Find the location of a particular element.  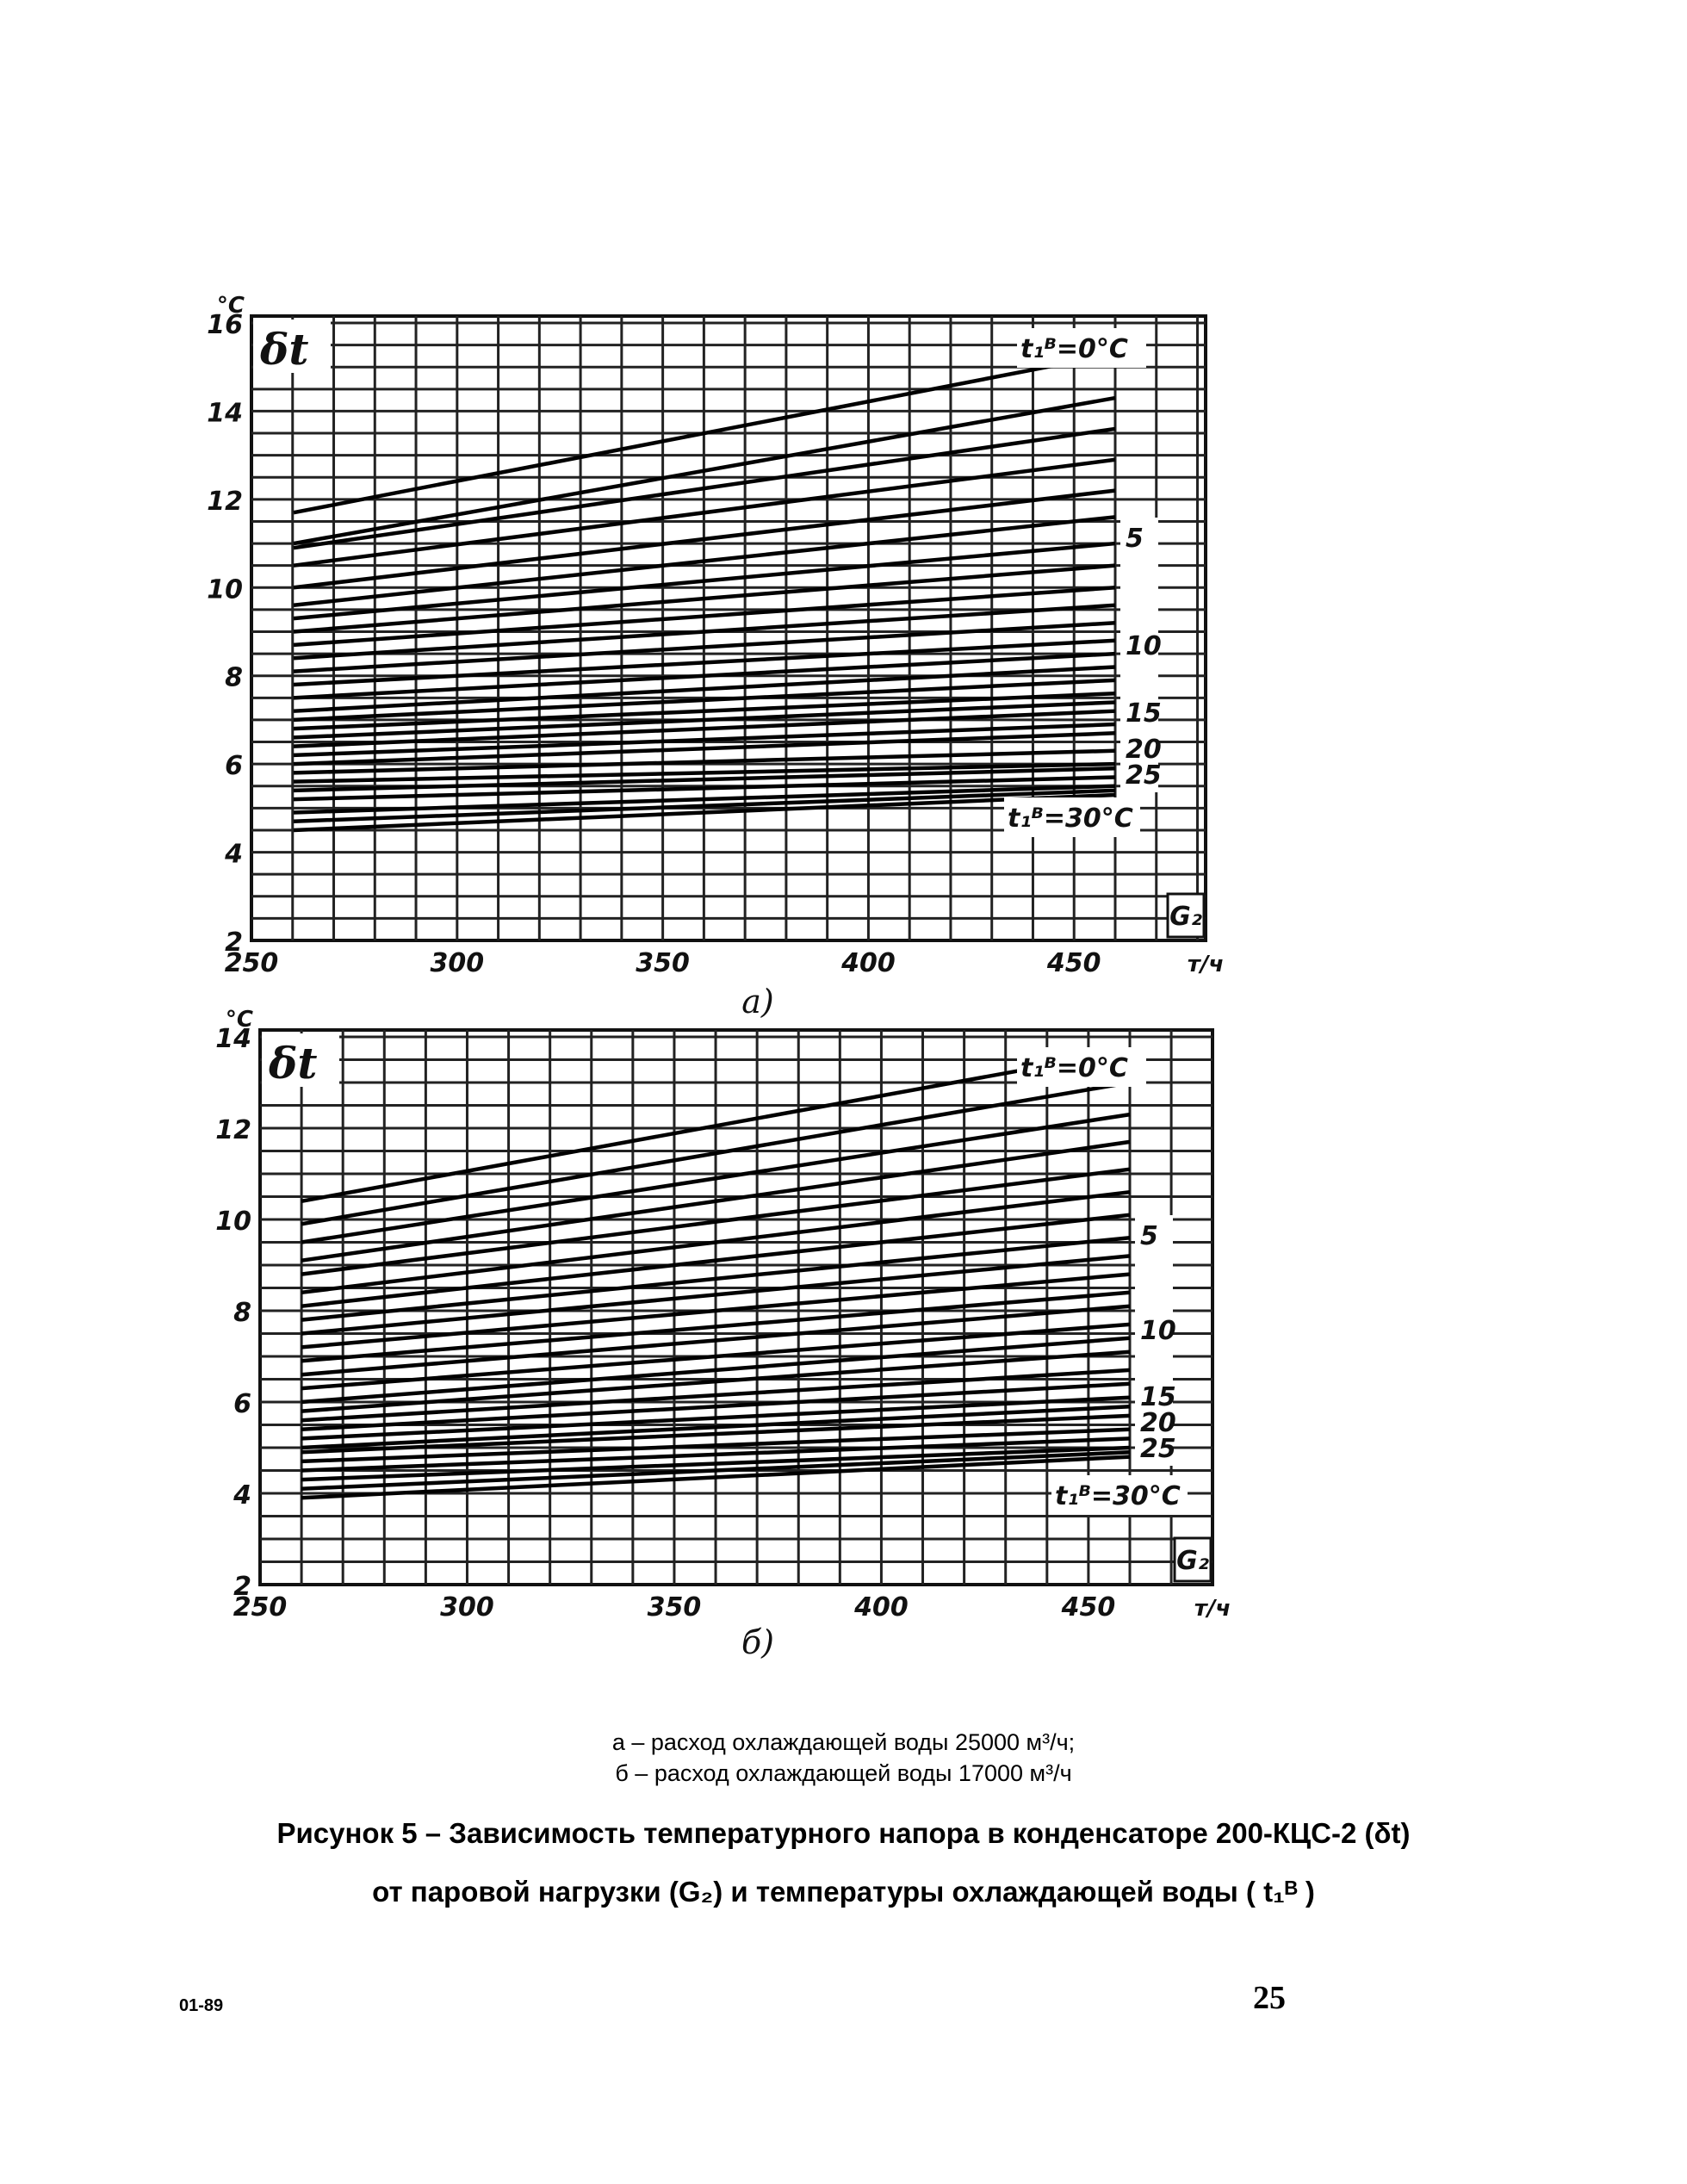

right-labels-bg is located at coordinates (1154, 1340).